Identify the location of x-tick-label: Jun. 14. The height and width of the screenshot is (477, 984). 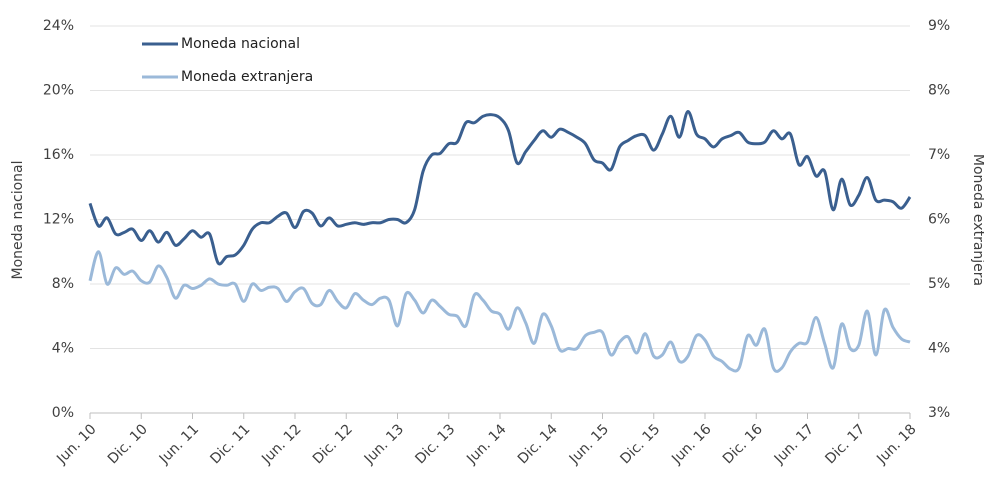
(486, 444).